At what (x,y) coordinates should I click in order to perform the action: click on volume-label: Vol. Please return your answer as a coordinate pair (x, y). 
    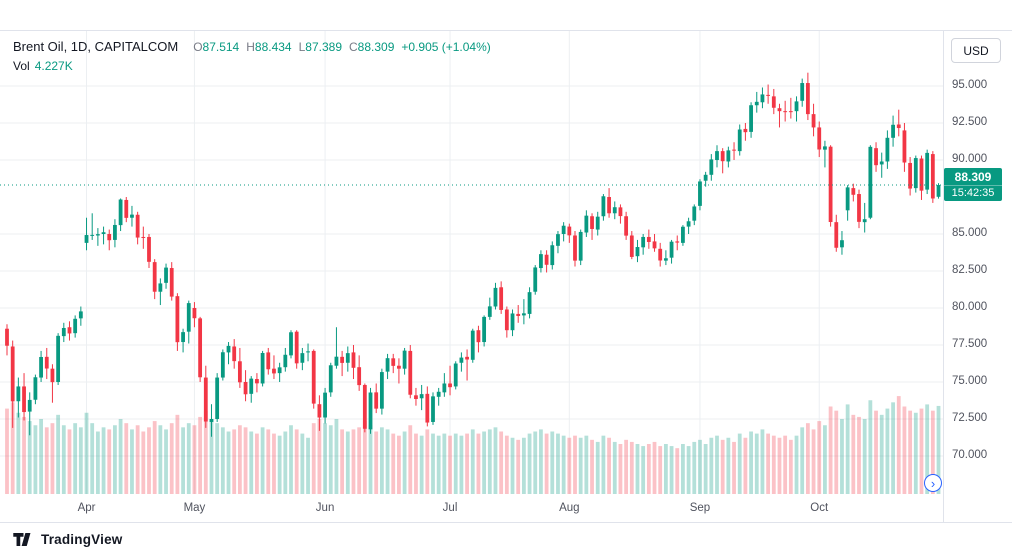
    Looking at the image, I should click on (21, 66).